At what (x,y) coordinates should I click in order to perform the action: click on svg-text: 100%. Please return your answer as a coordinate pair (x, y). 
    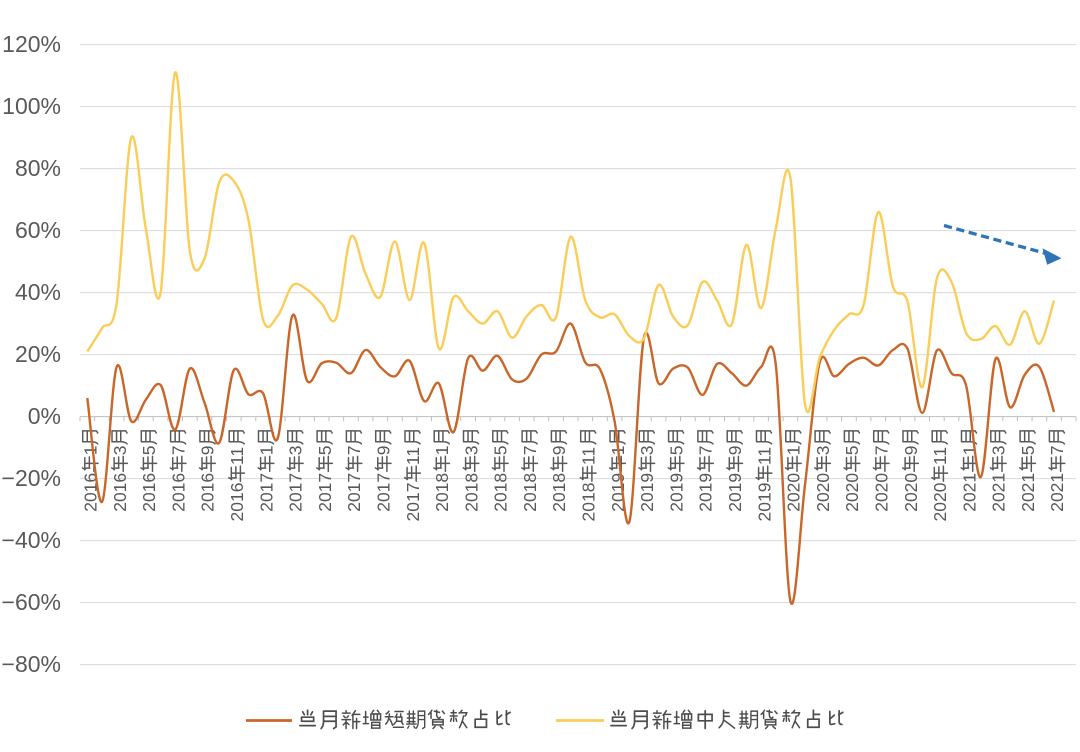
    Looking at the image, I should click on (31, 106).